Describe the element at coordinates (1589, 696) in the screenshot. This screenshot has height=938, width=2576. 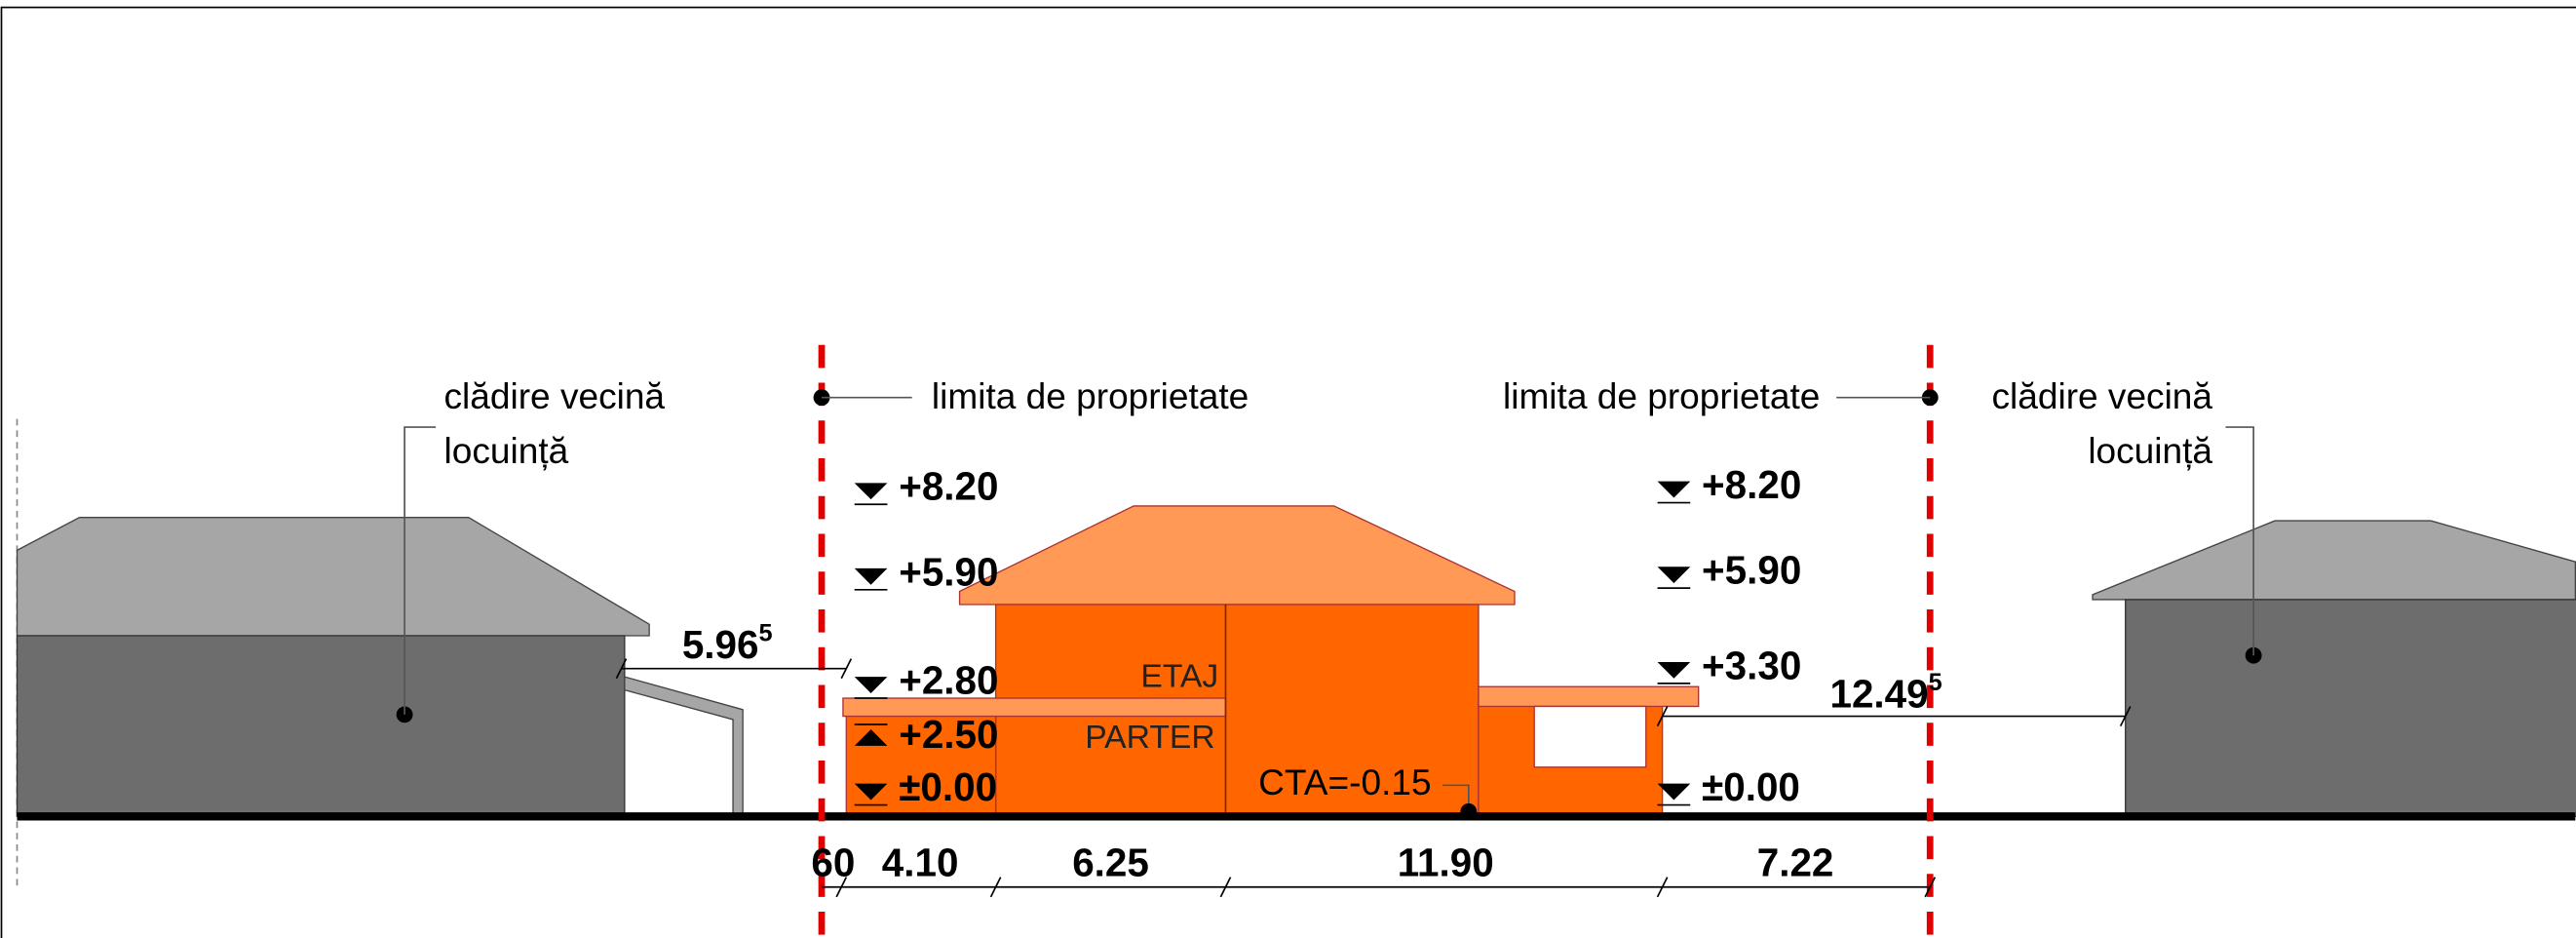
I see `slab` at that location.